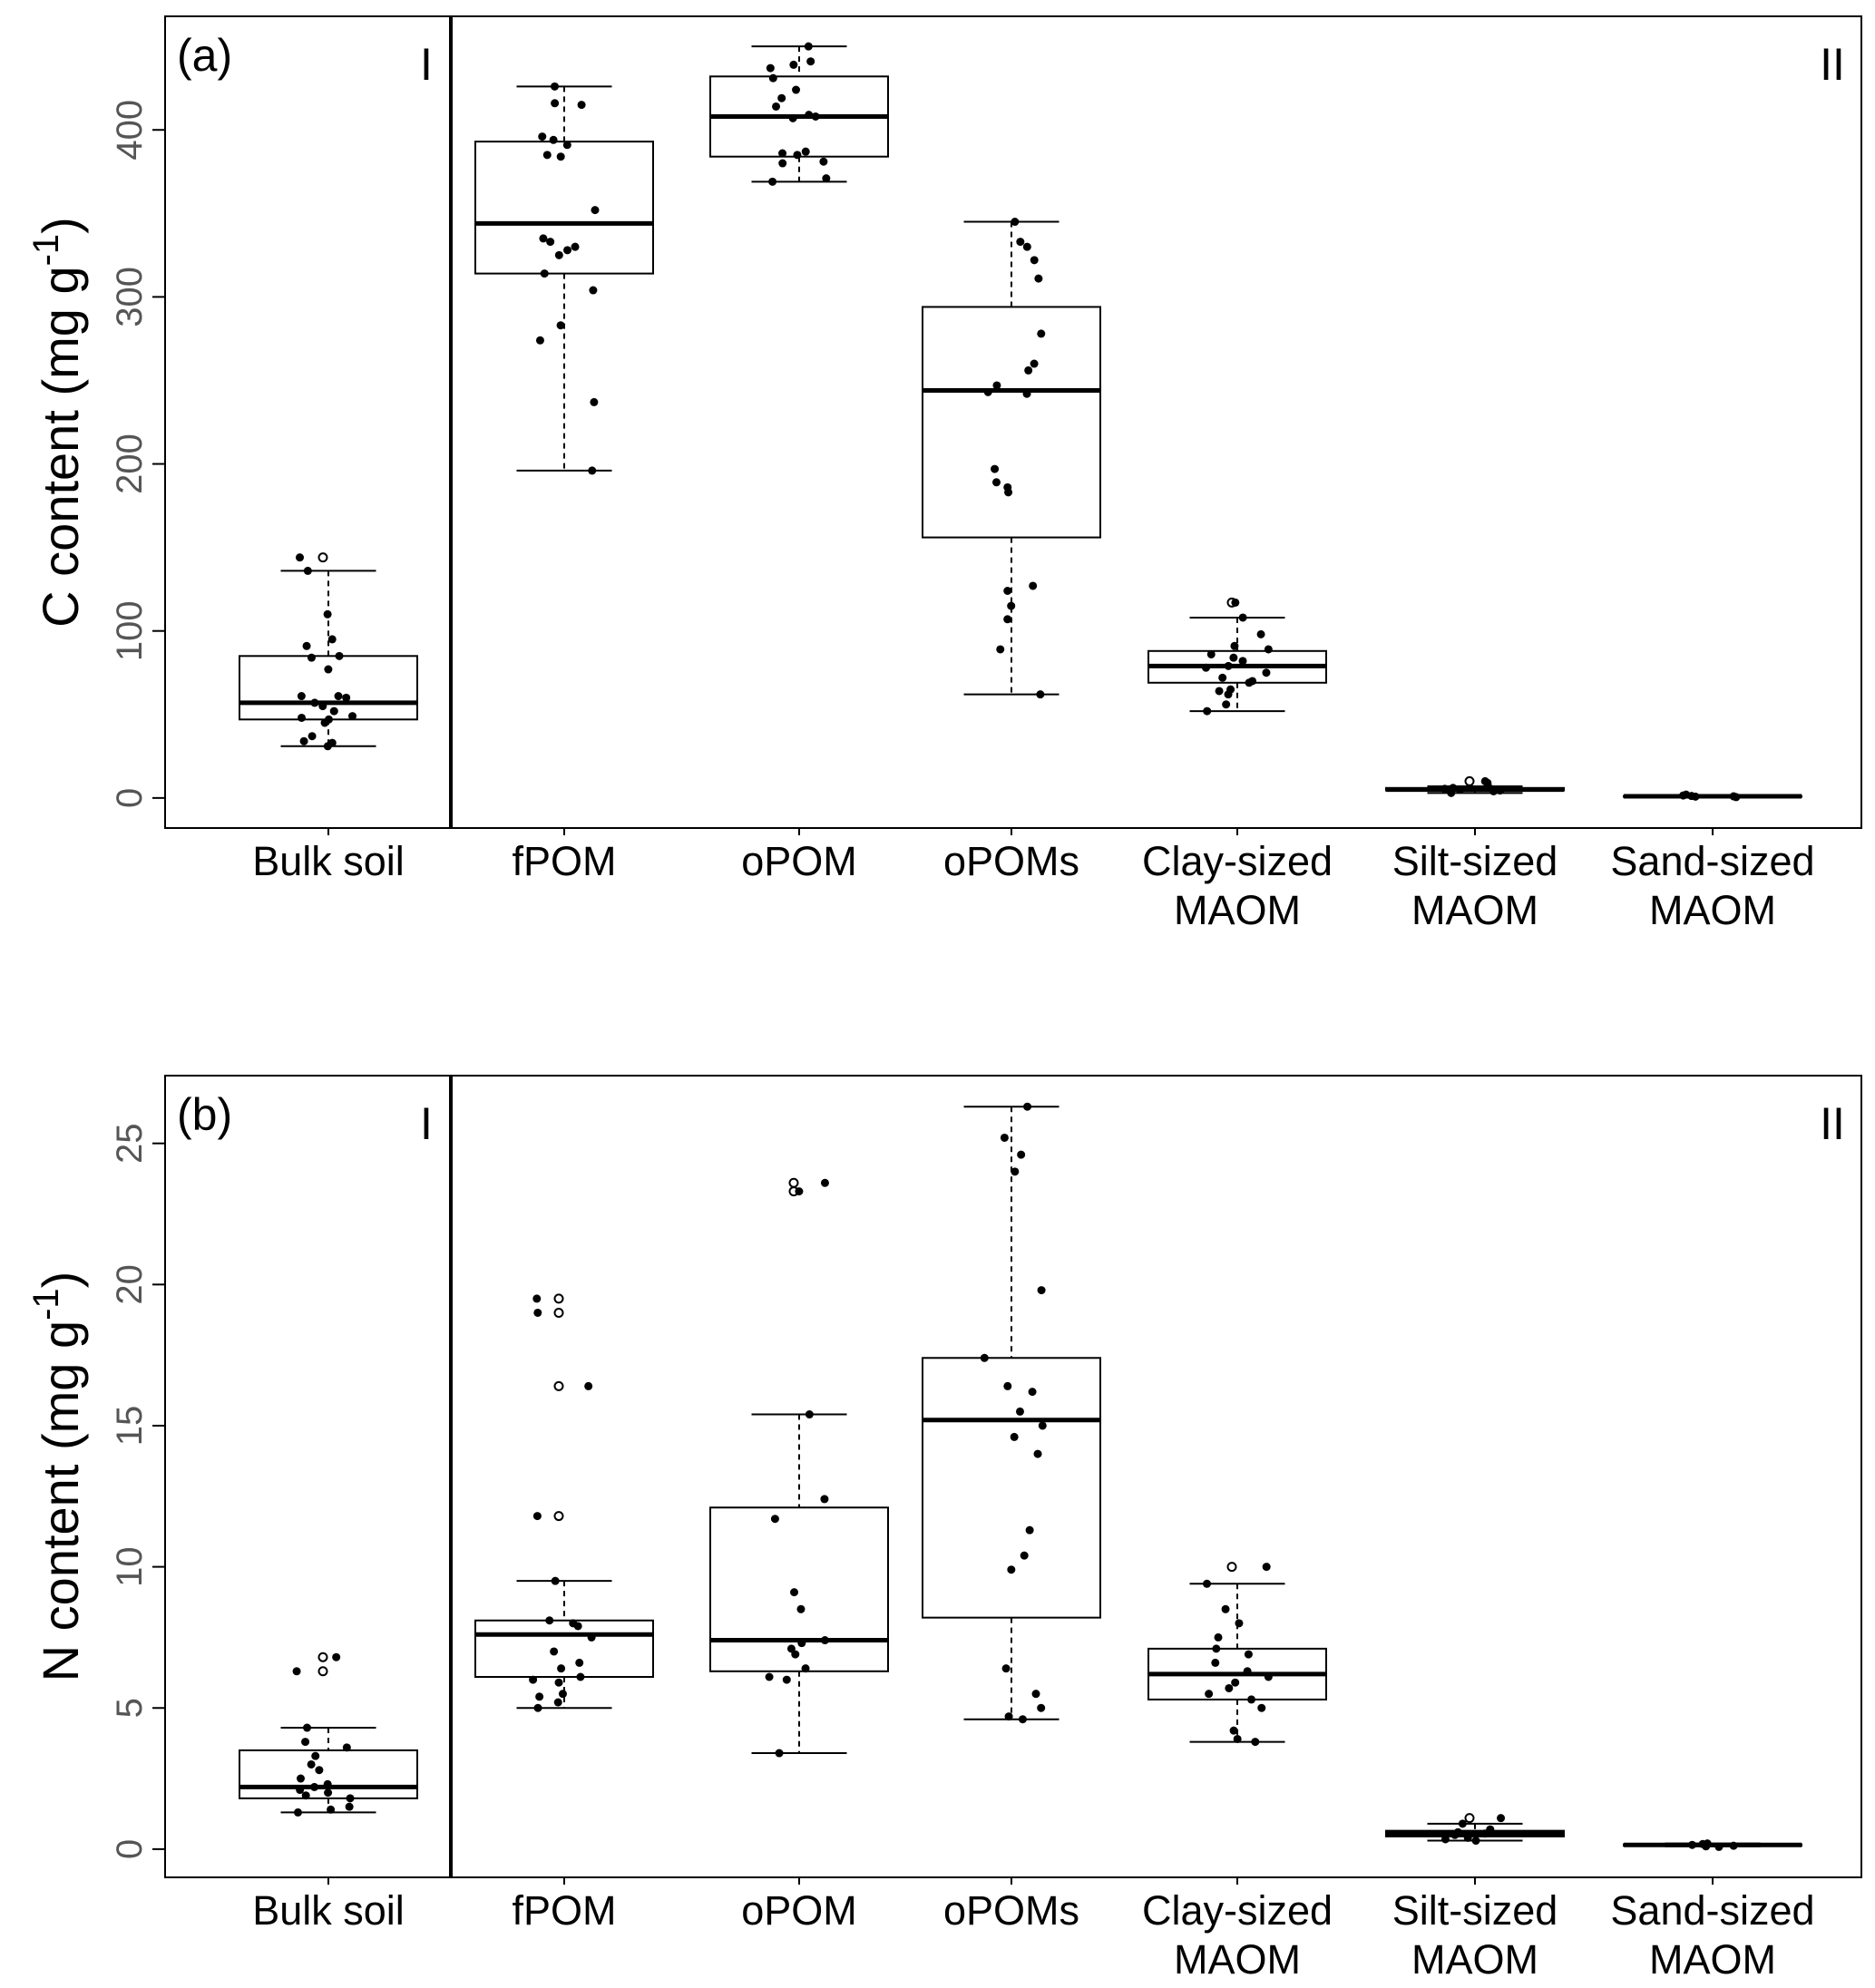 The height and width of the screenshot is (1988, 1875). I want to click on y-tick-label: 0, so click(130, 798).